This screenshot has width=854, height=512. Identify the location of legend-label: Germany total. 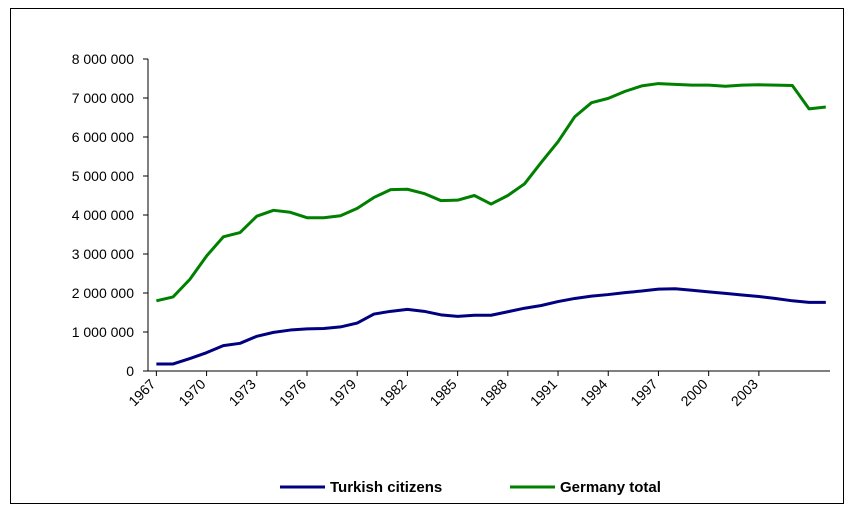
(610, 487).